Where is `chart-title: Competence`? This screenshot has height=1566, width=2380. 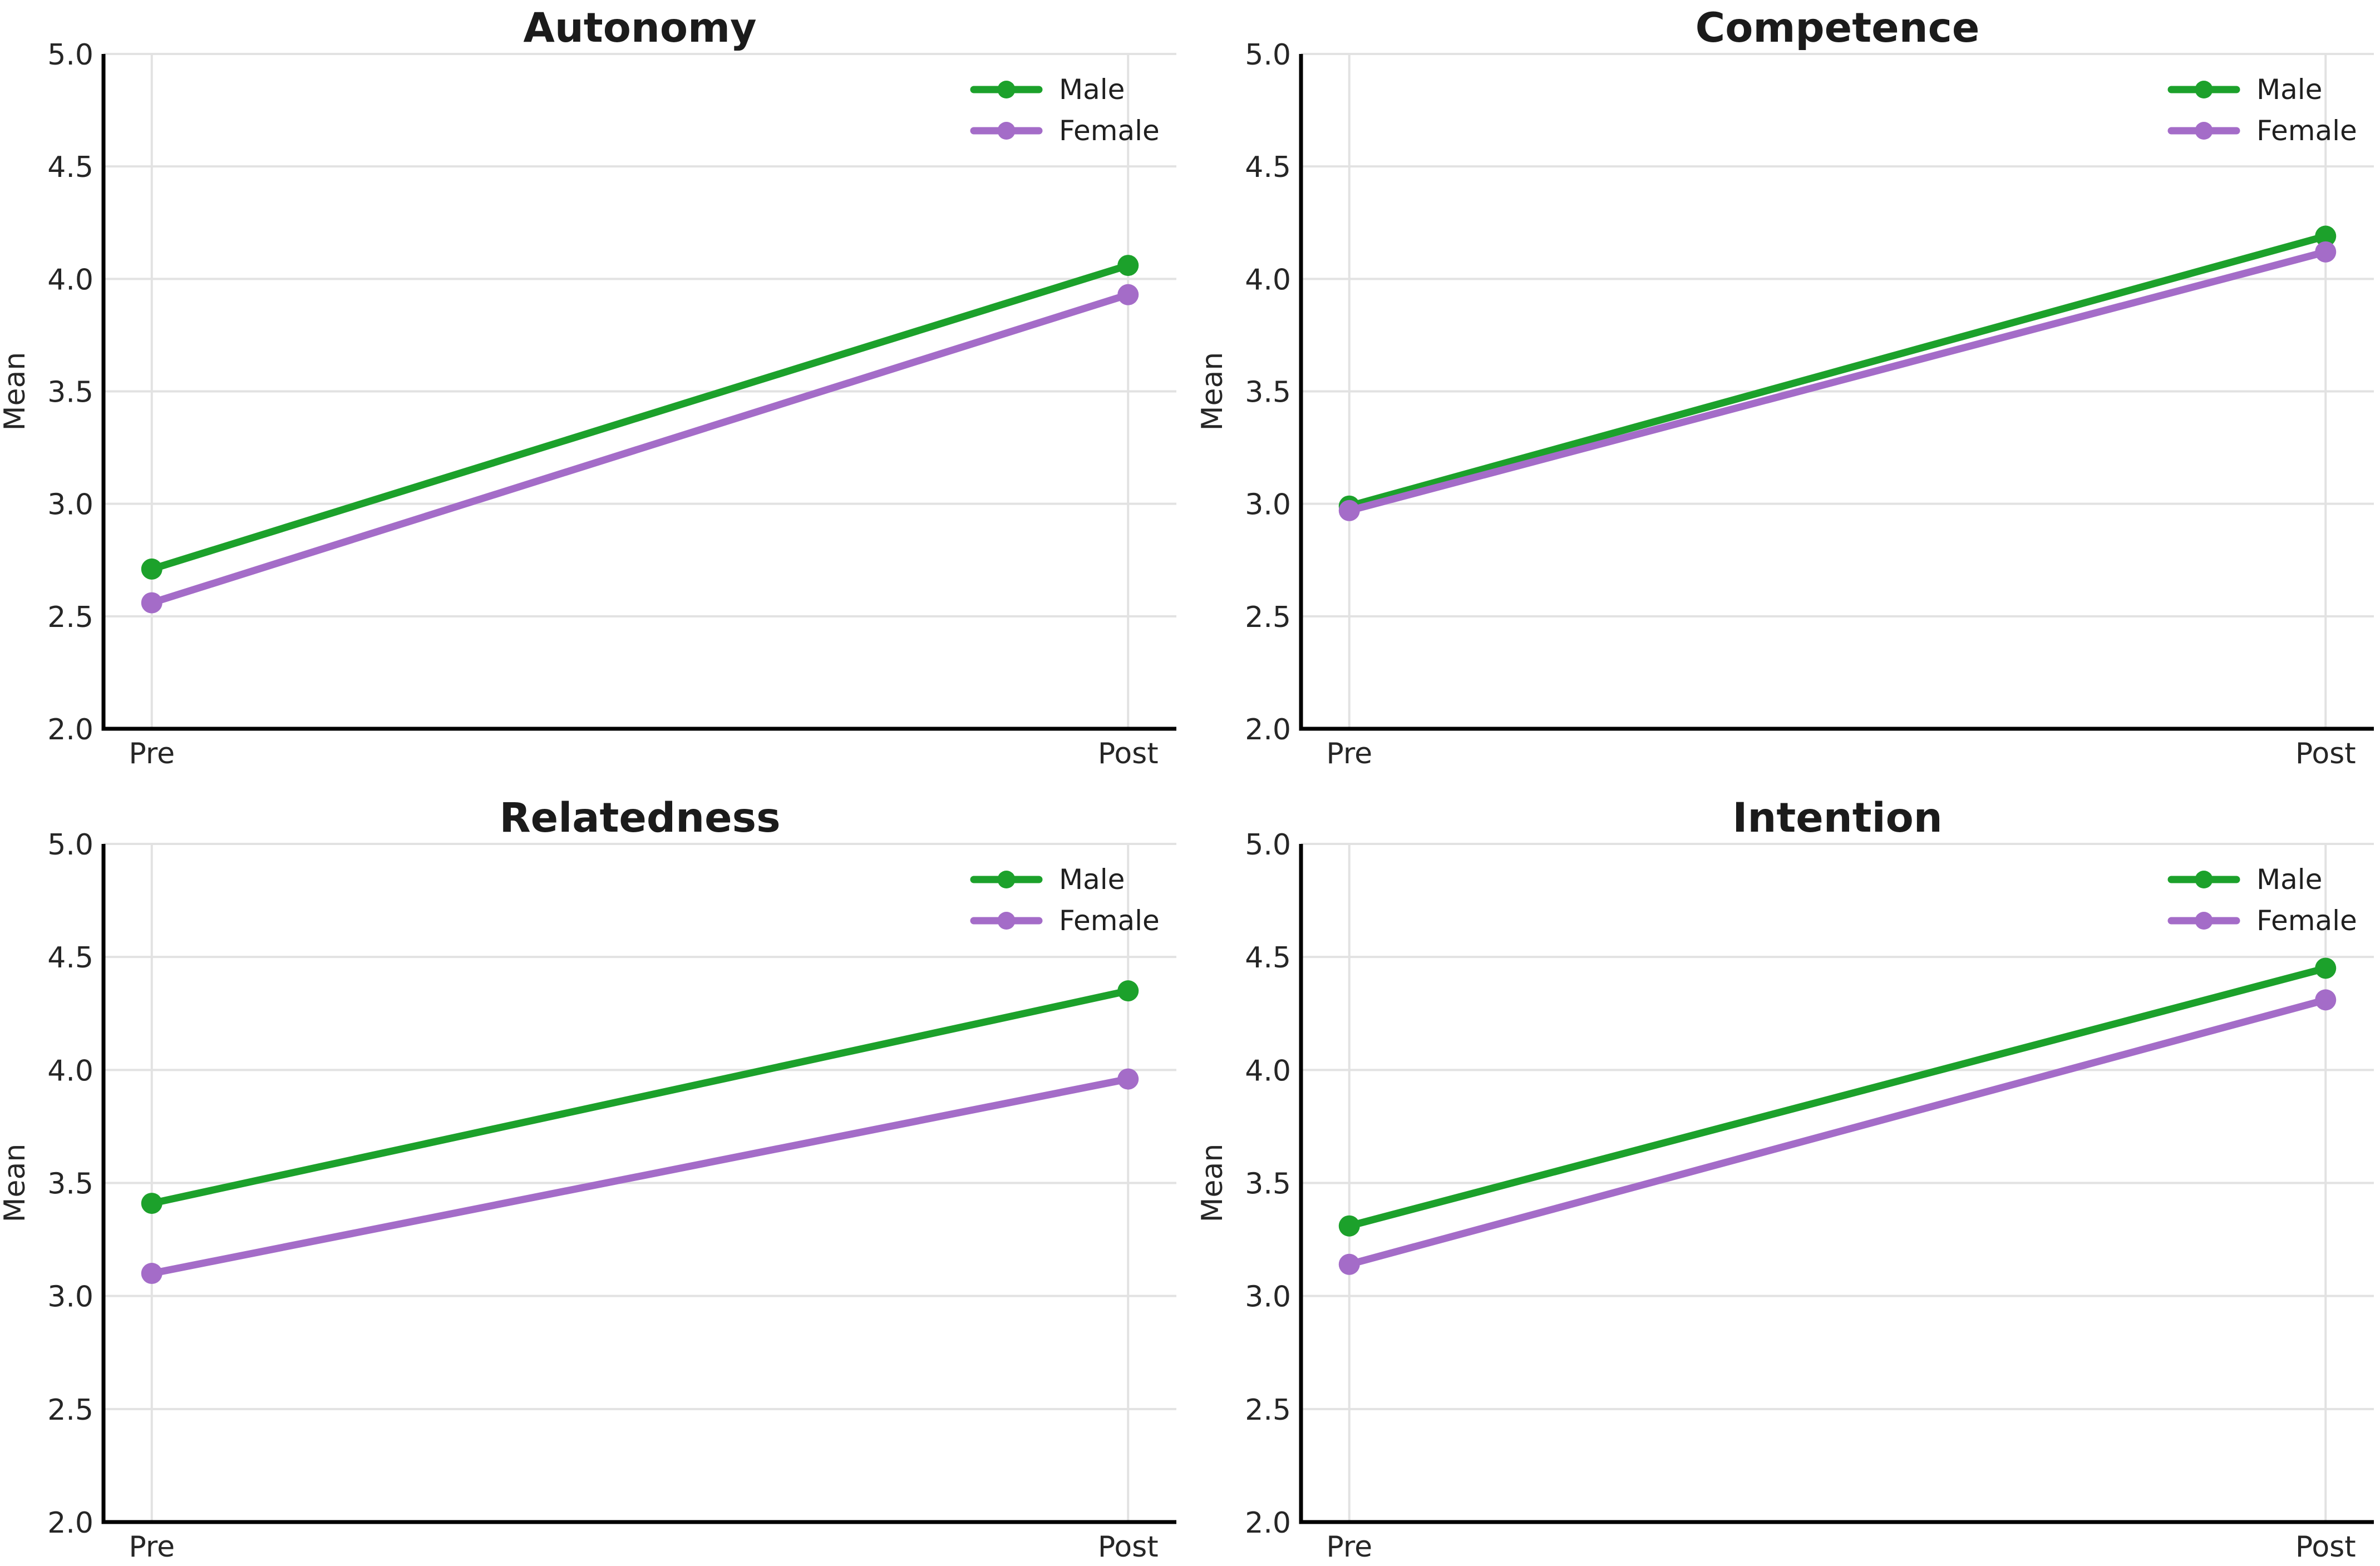 chart-title: Competence is located at coordinates (1838, 28).